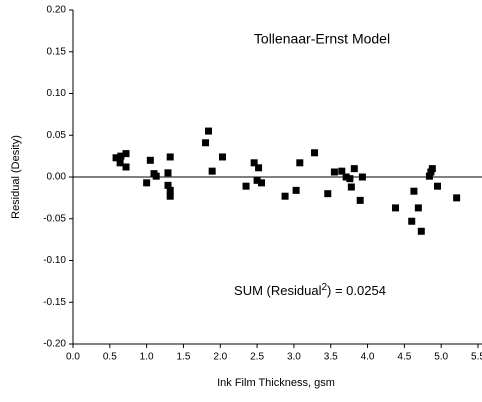  What do you see at coordinates (57, 51) in the screenshot?
I see `y-tick-label: 0.15` at bounding box center [57, 51].